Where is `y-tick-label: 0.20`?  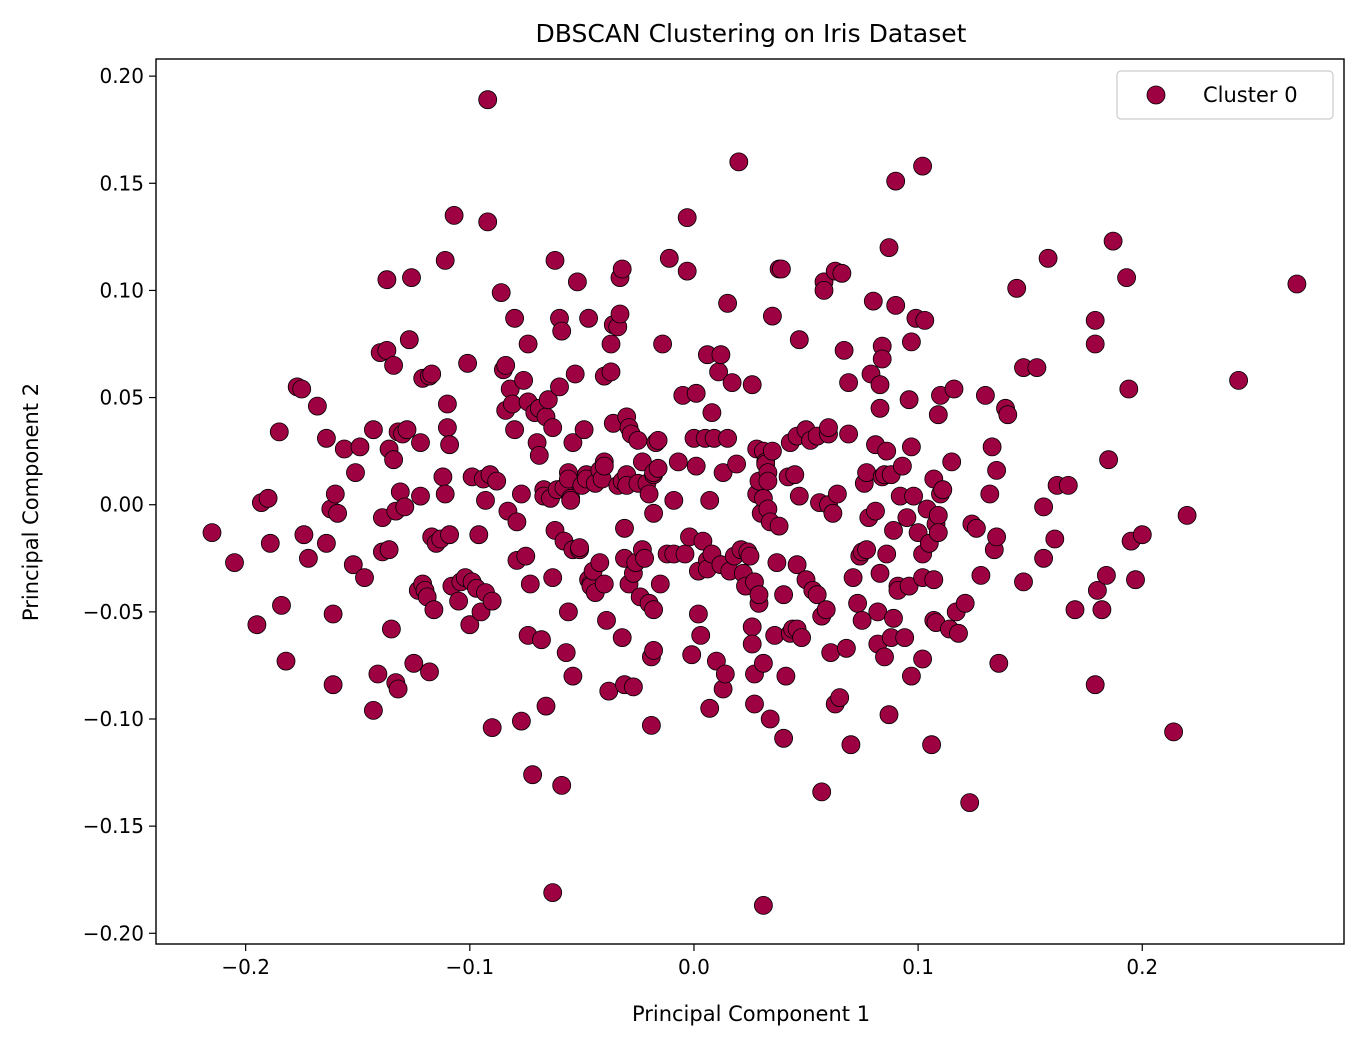 y-tick-label: 0.20 is located at coordinates (121, 76).